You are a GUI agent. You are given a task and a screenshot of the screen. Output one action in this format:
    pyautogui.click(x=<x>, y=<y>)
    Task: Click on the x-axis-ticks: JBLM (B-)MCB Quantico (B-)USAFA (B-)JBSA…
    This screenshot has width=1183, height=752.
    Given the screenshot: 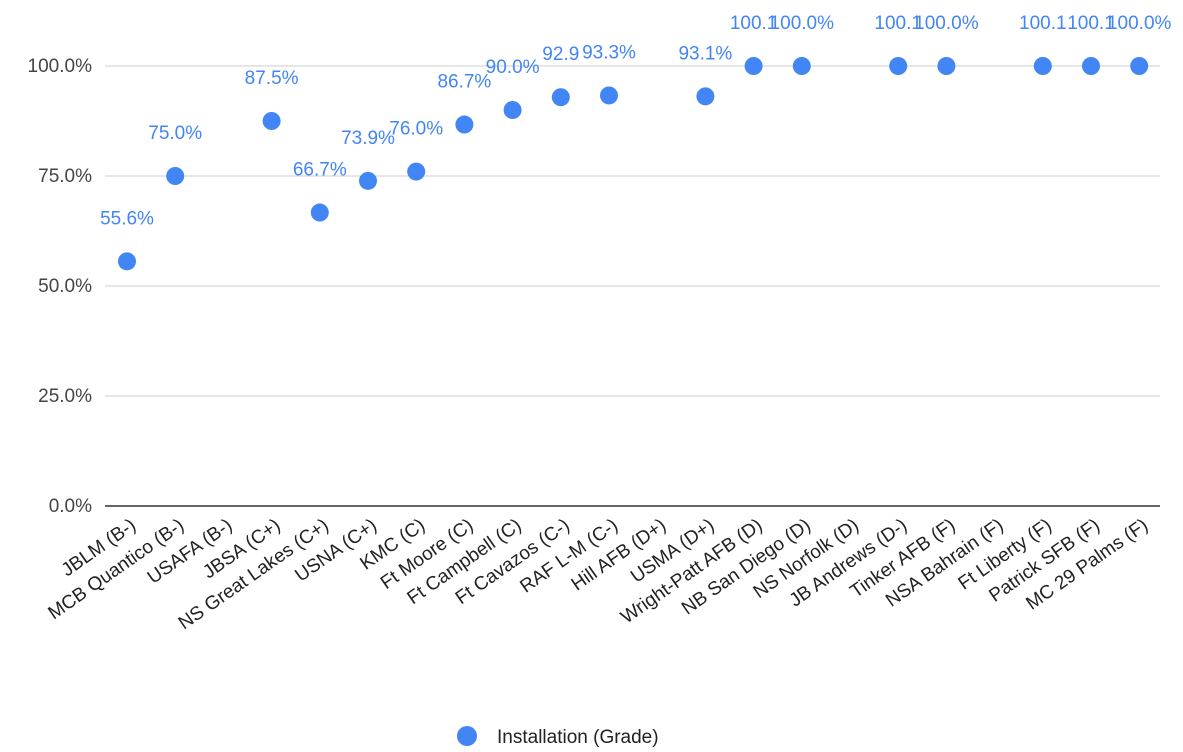 What is the action you would take?
    pyautogui.click(x=599, y=574)
    